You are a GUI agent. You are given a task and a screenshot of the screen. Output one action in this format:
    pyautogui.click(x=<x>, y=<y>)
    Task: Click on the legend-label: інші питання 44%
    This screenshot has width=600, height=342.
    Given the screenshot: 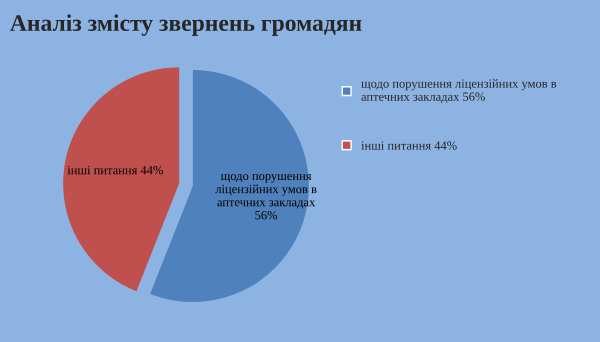 What is the action you would take?
    pyautogui.click(x=409, y=145)
    